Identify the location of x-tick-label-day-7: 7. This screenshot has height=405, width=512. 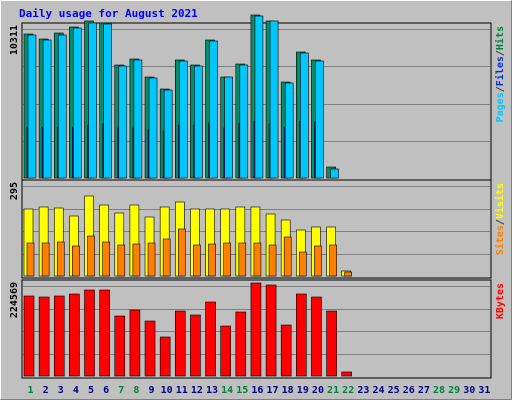
(121, 390).